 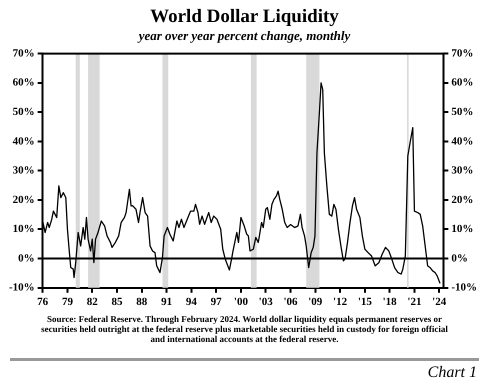 I want to click on caption: Chart 1, so click(x=452, y=373).